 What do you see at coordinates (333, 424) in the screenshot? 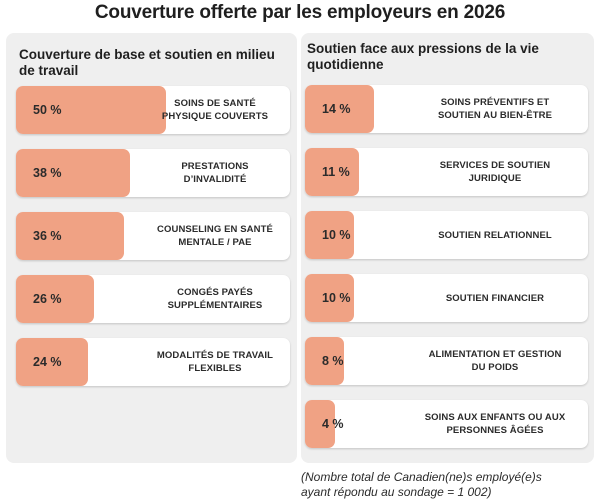
I see `bar-value-label: 4 %` at bounding box center [333, 424].